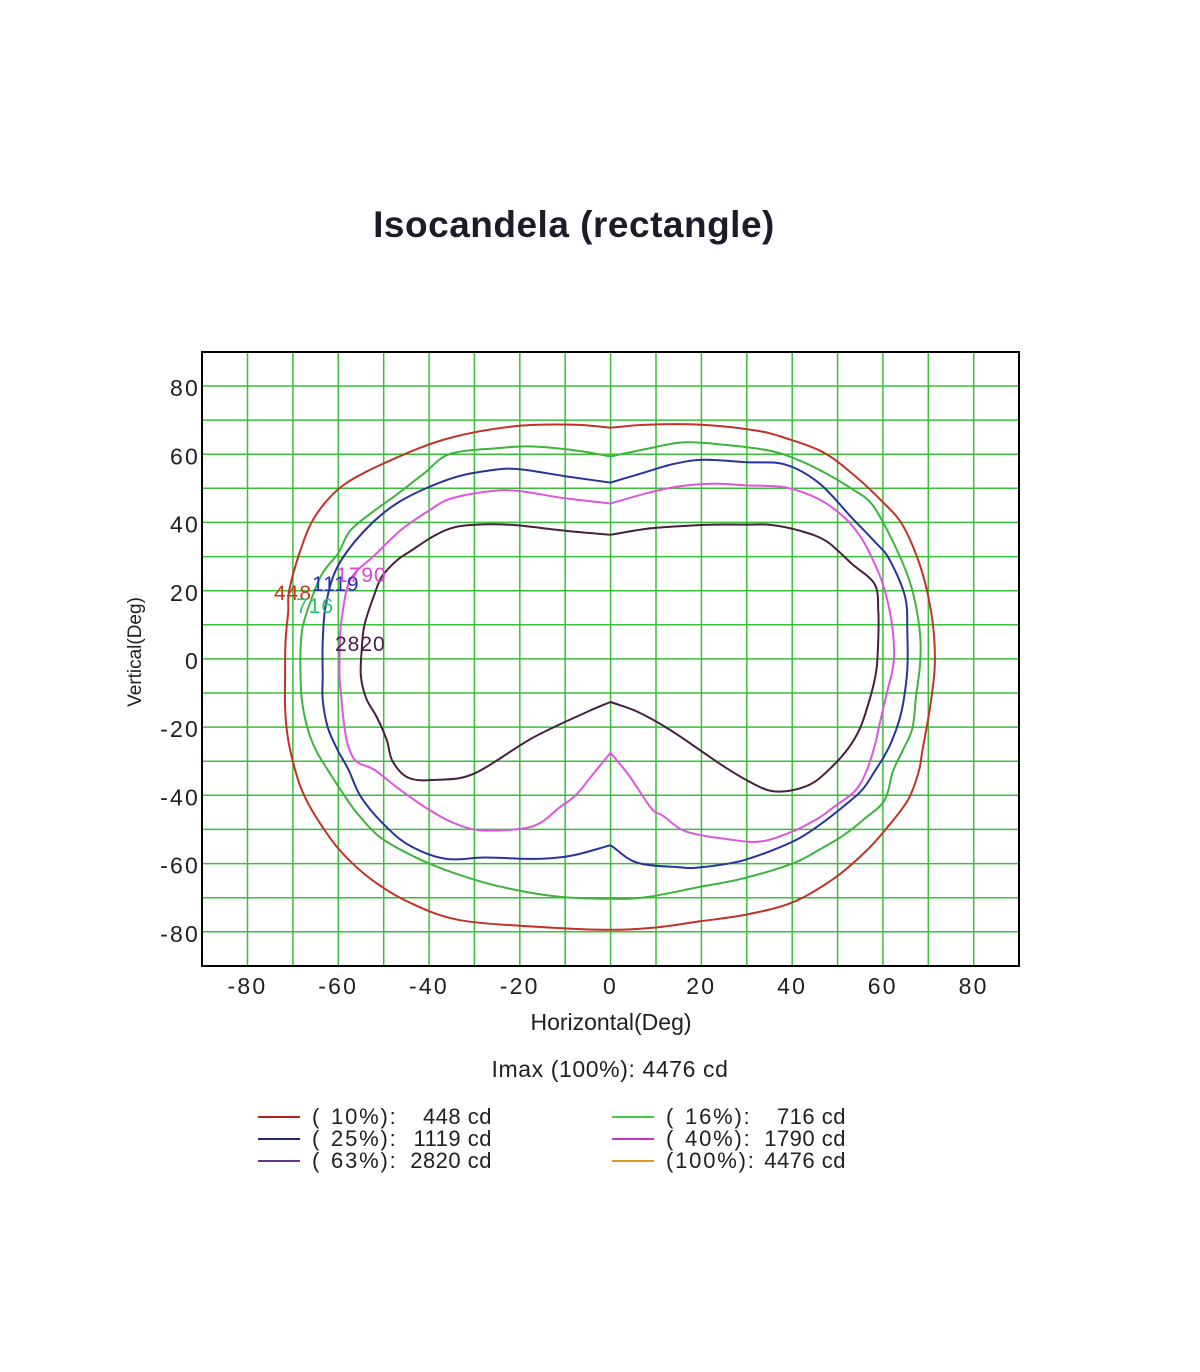 This screenshot has height=1372, width=1200. Describe the element at coordinates (135, 652) in the screenshot. I see `svg-text: Vertical(Deg)` at that location.